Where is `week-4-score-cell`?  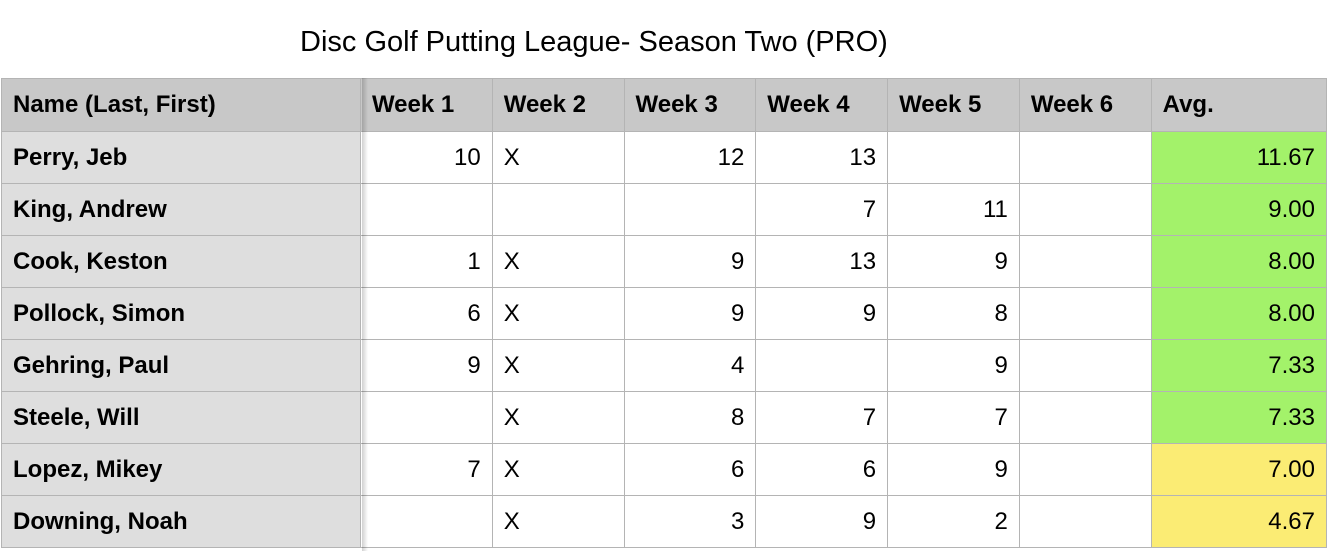 week-4-score-cell is located at coordinates (822, 365).